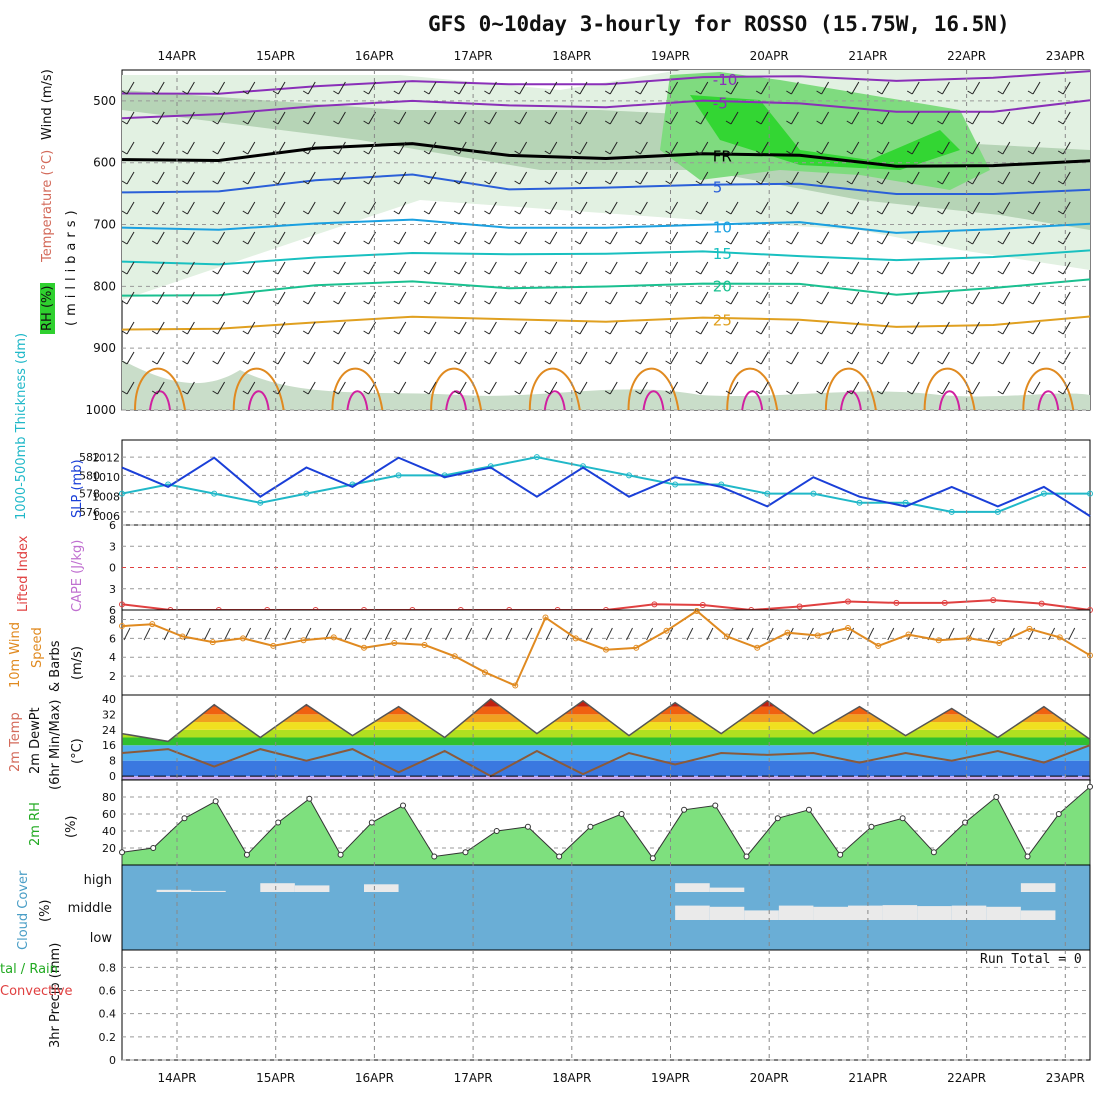 The height and width of the screenshot is (1100, 1100). Describe the element at coordinates (176, 56) in the screenshot. I see `date-label-top: 14APR` at that location.